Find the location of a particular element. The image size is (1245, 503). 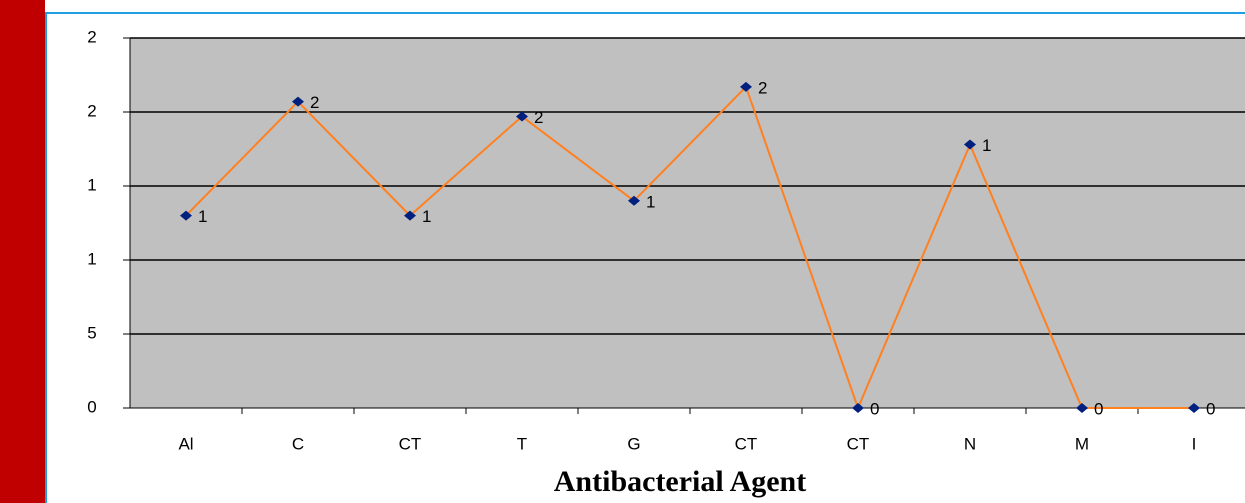

x-tick-label: C is located at coordinates (298, 443).